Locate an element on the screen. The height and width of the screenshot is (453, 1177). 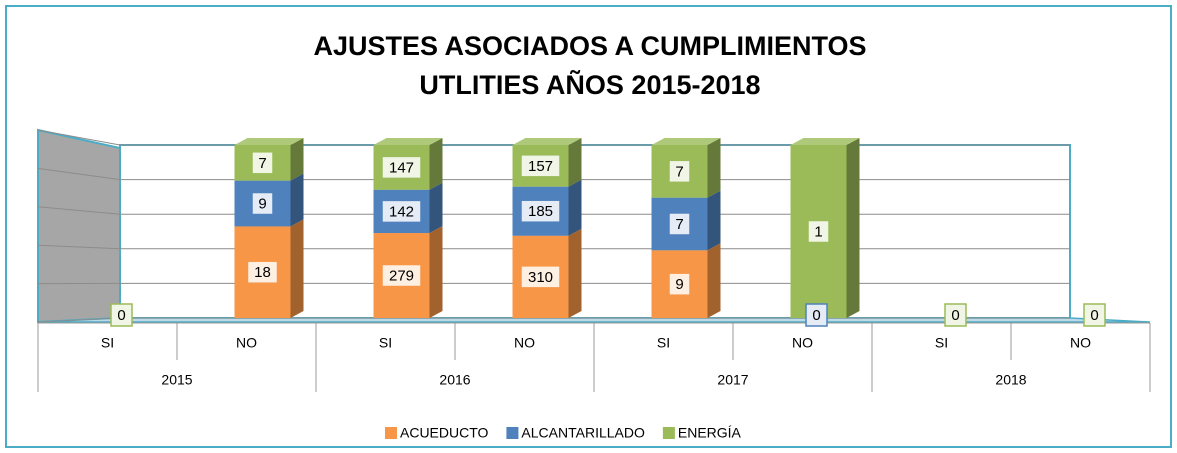
value-label: 157 is located at coordinates (540, 166).